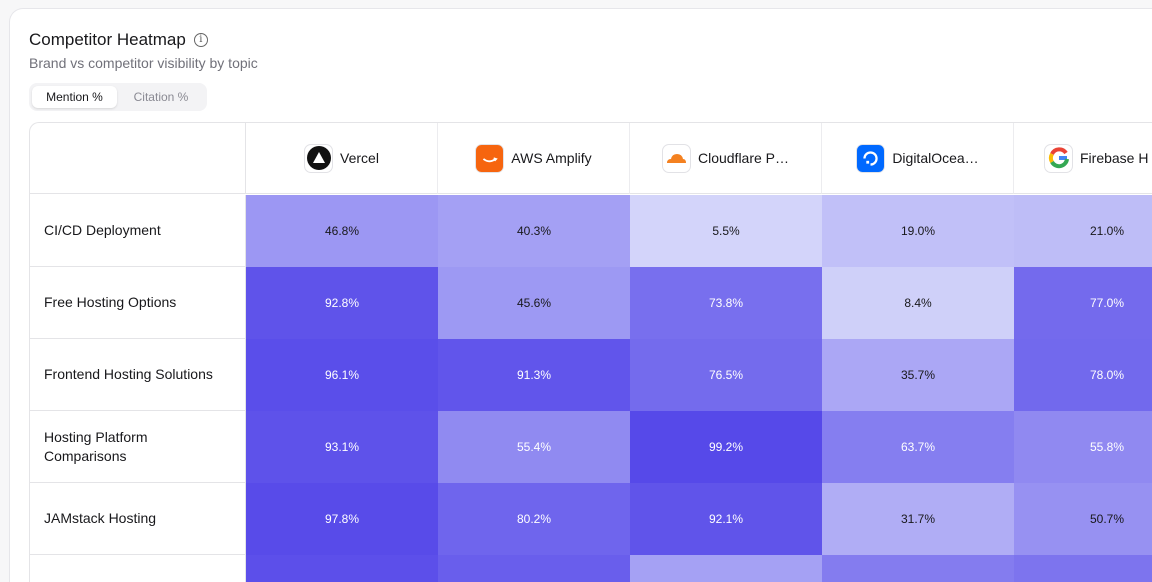  What do you see at coordinates (676, 158) in the screenshot?
I see `cloudflare-logo-icon` at bounding box center [676, 158].